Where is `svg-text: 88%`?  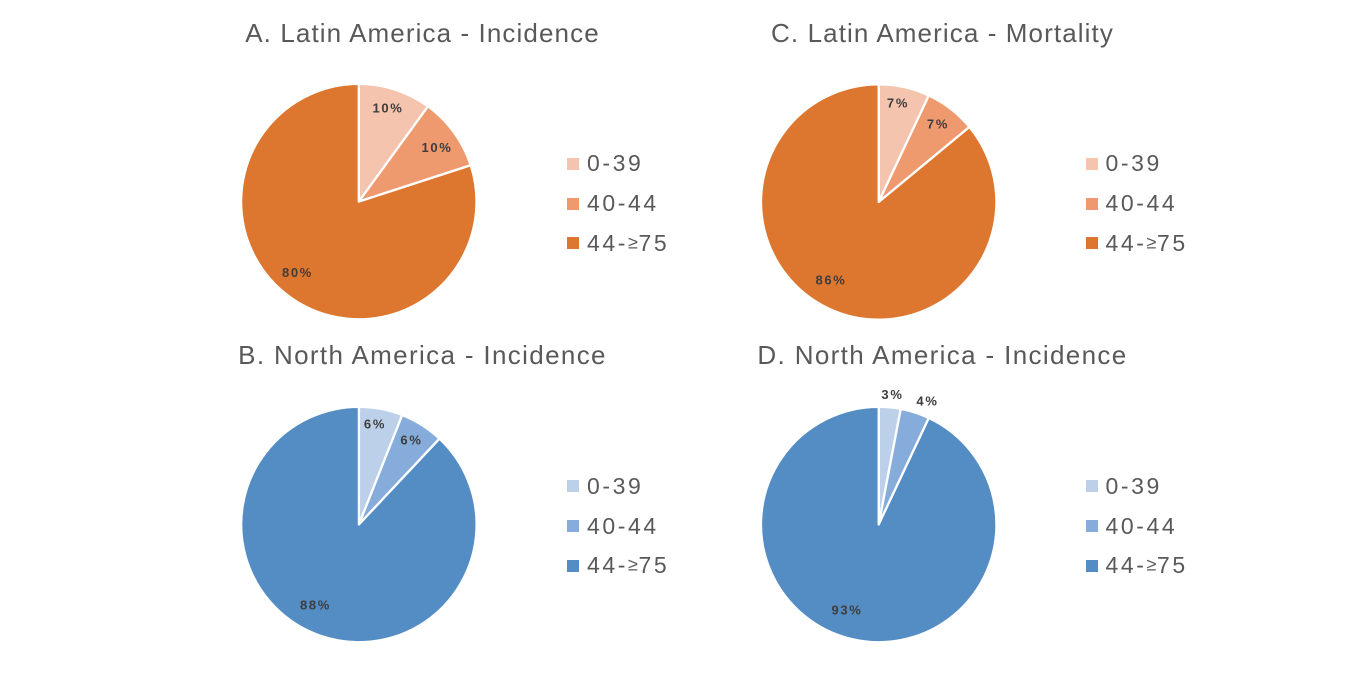 svg-text: 88% is located at coordinates (315, 605).